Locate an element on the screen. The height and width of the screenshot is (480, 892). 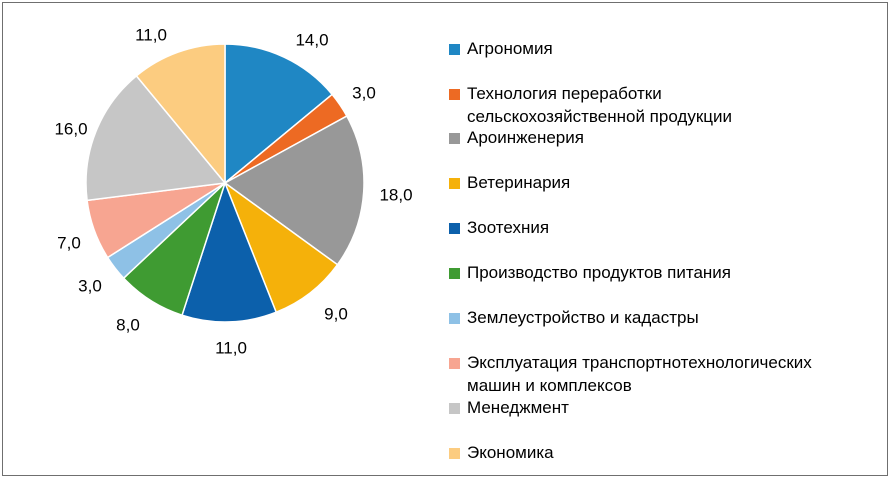
legend-label: Менеджмент is located at coordinates (518, 407).